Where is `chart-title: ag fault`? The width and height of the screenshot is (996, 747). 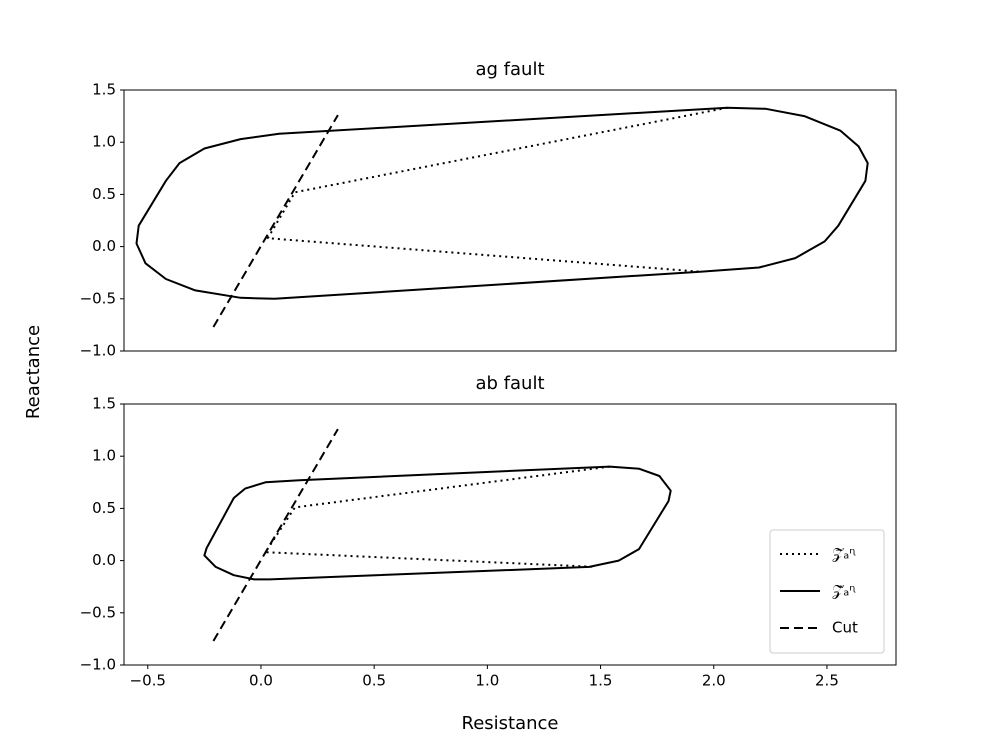
chart-title: ag fault is located at coordinates (509, 69).